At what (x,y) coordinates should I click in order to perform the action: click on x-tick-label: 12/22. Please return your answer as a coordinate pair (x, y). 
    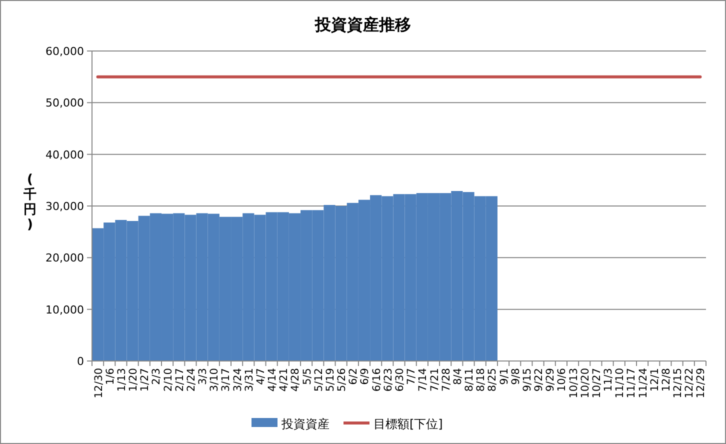
    Looking at the image, I should click on (690, 383).